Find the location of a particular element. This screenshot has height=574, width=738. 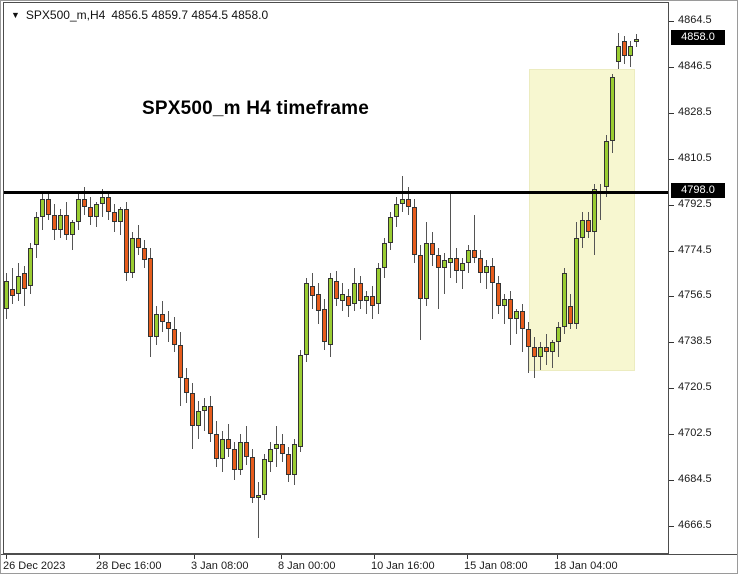

price-axis-label: 4666.5 is located at coordinates (695, 525).